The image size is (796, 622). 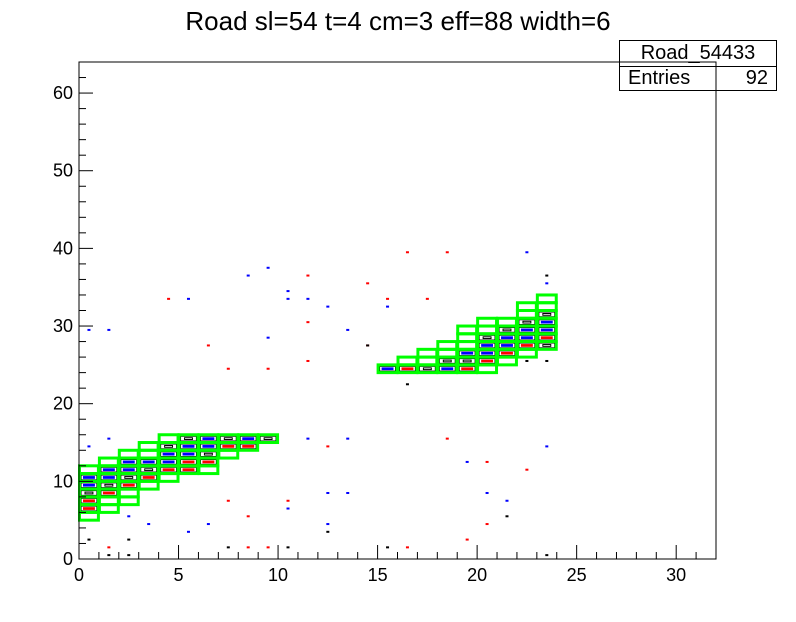 I want to click on x-tick-label: 25, so click(x=577, y=575).